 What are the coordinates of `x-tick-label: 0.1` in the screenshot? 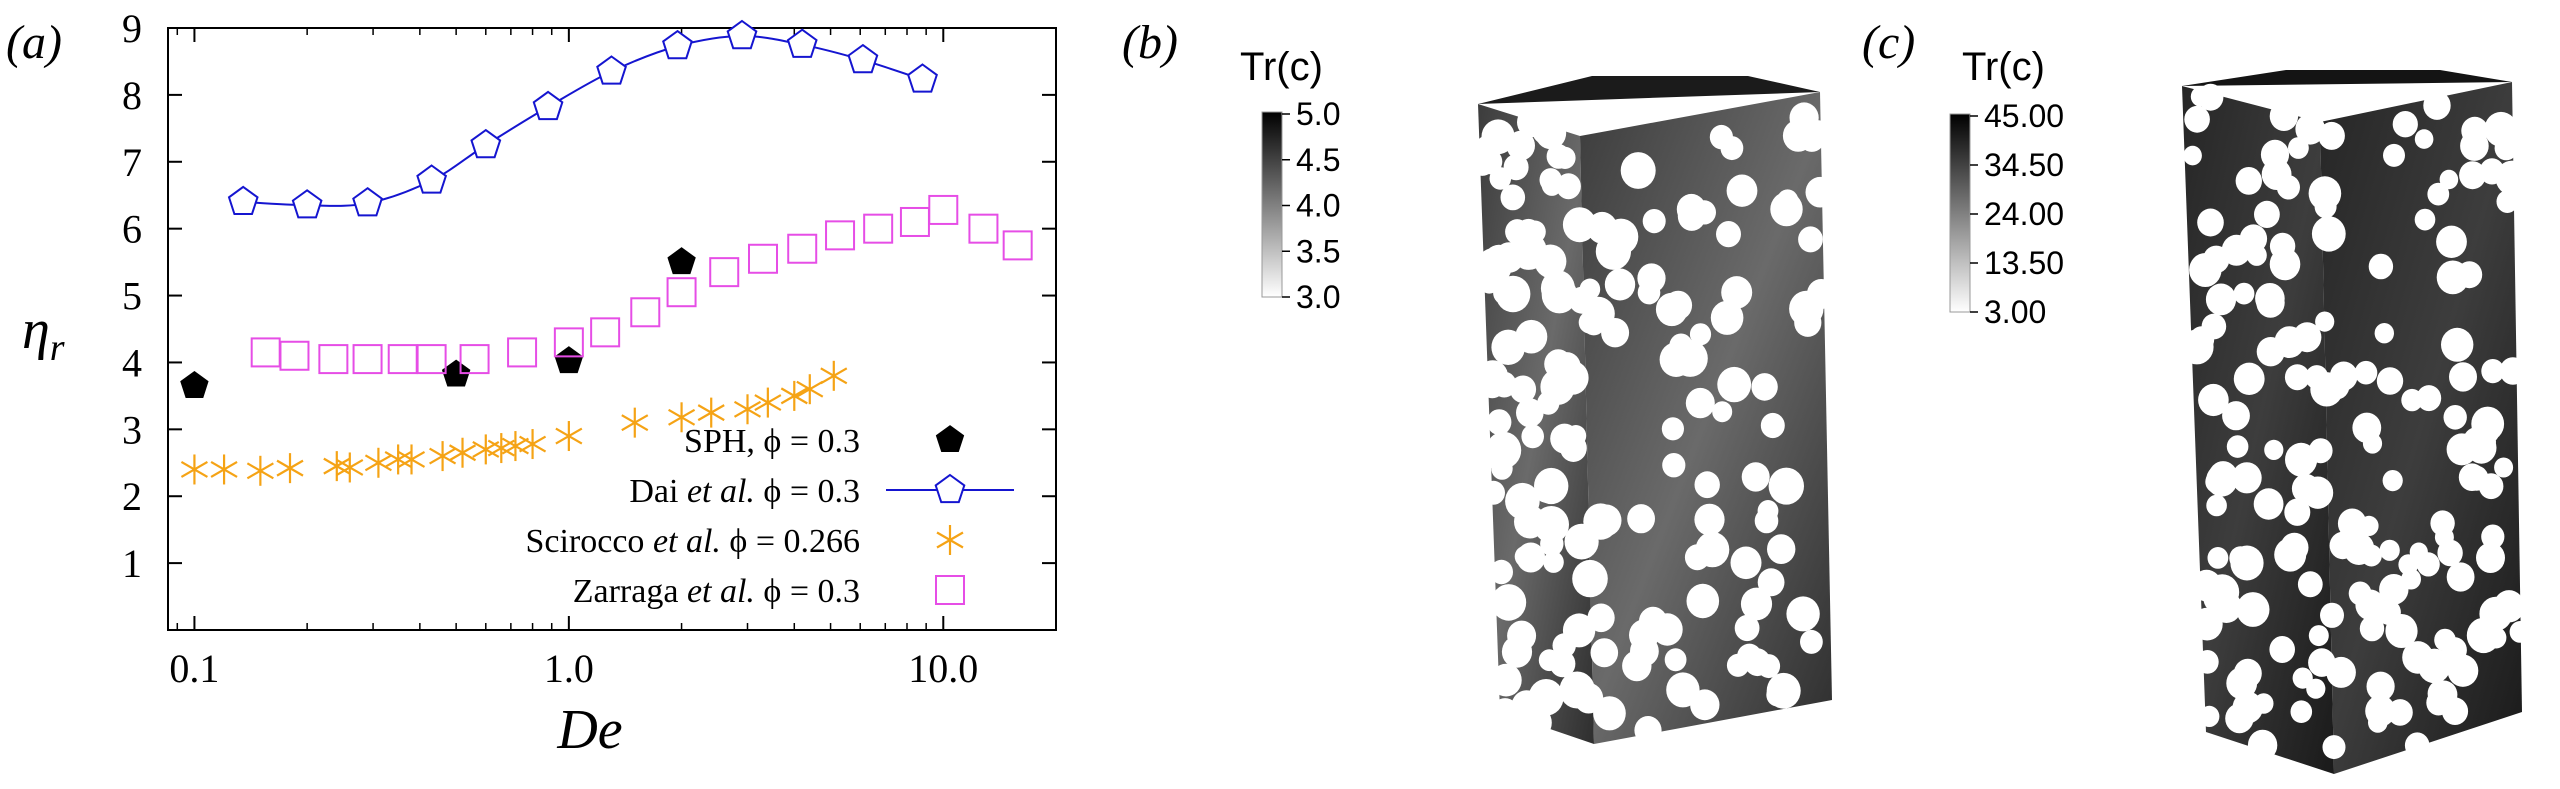 It's located at (194, 668).